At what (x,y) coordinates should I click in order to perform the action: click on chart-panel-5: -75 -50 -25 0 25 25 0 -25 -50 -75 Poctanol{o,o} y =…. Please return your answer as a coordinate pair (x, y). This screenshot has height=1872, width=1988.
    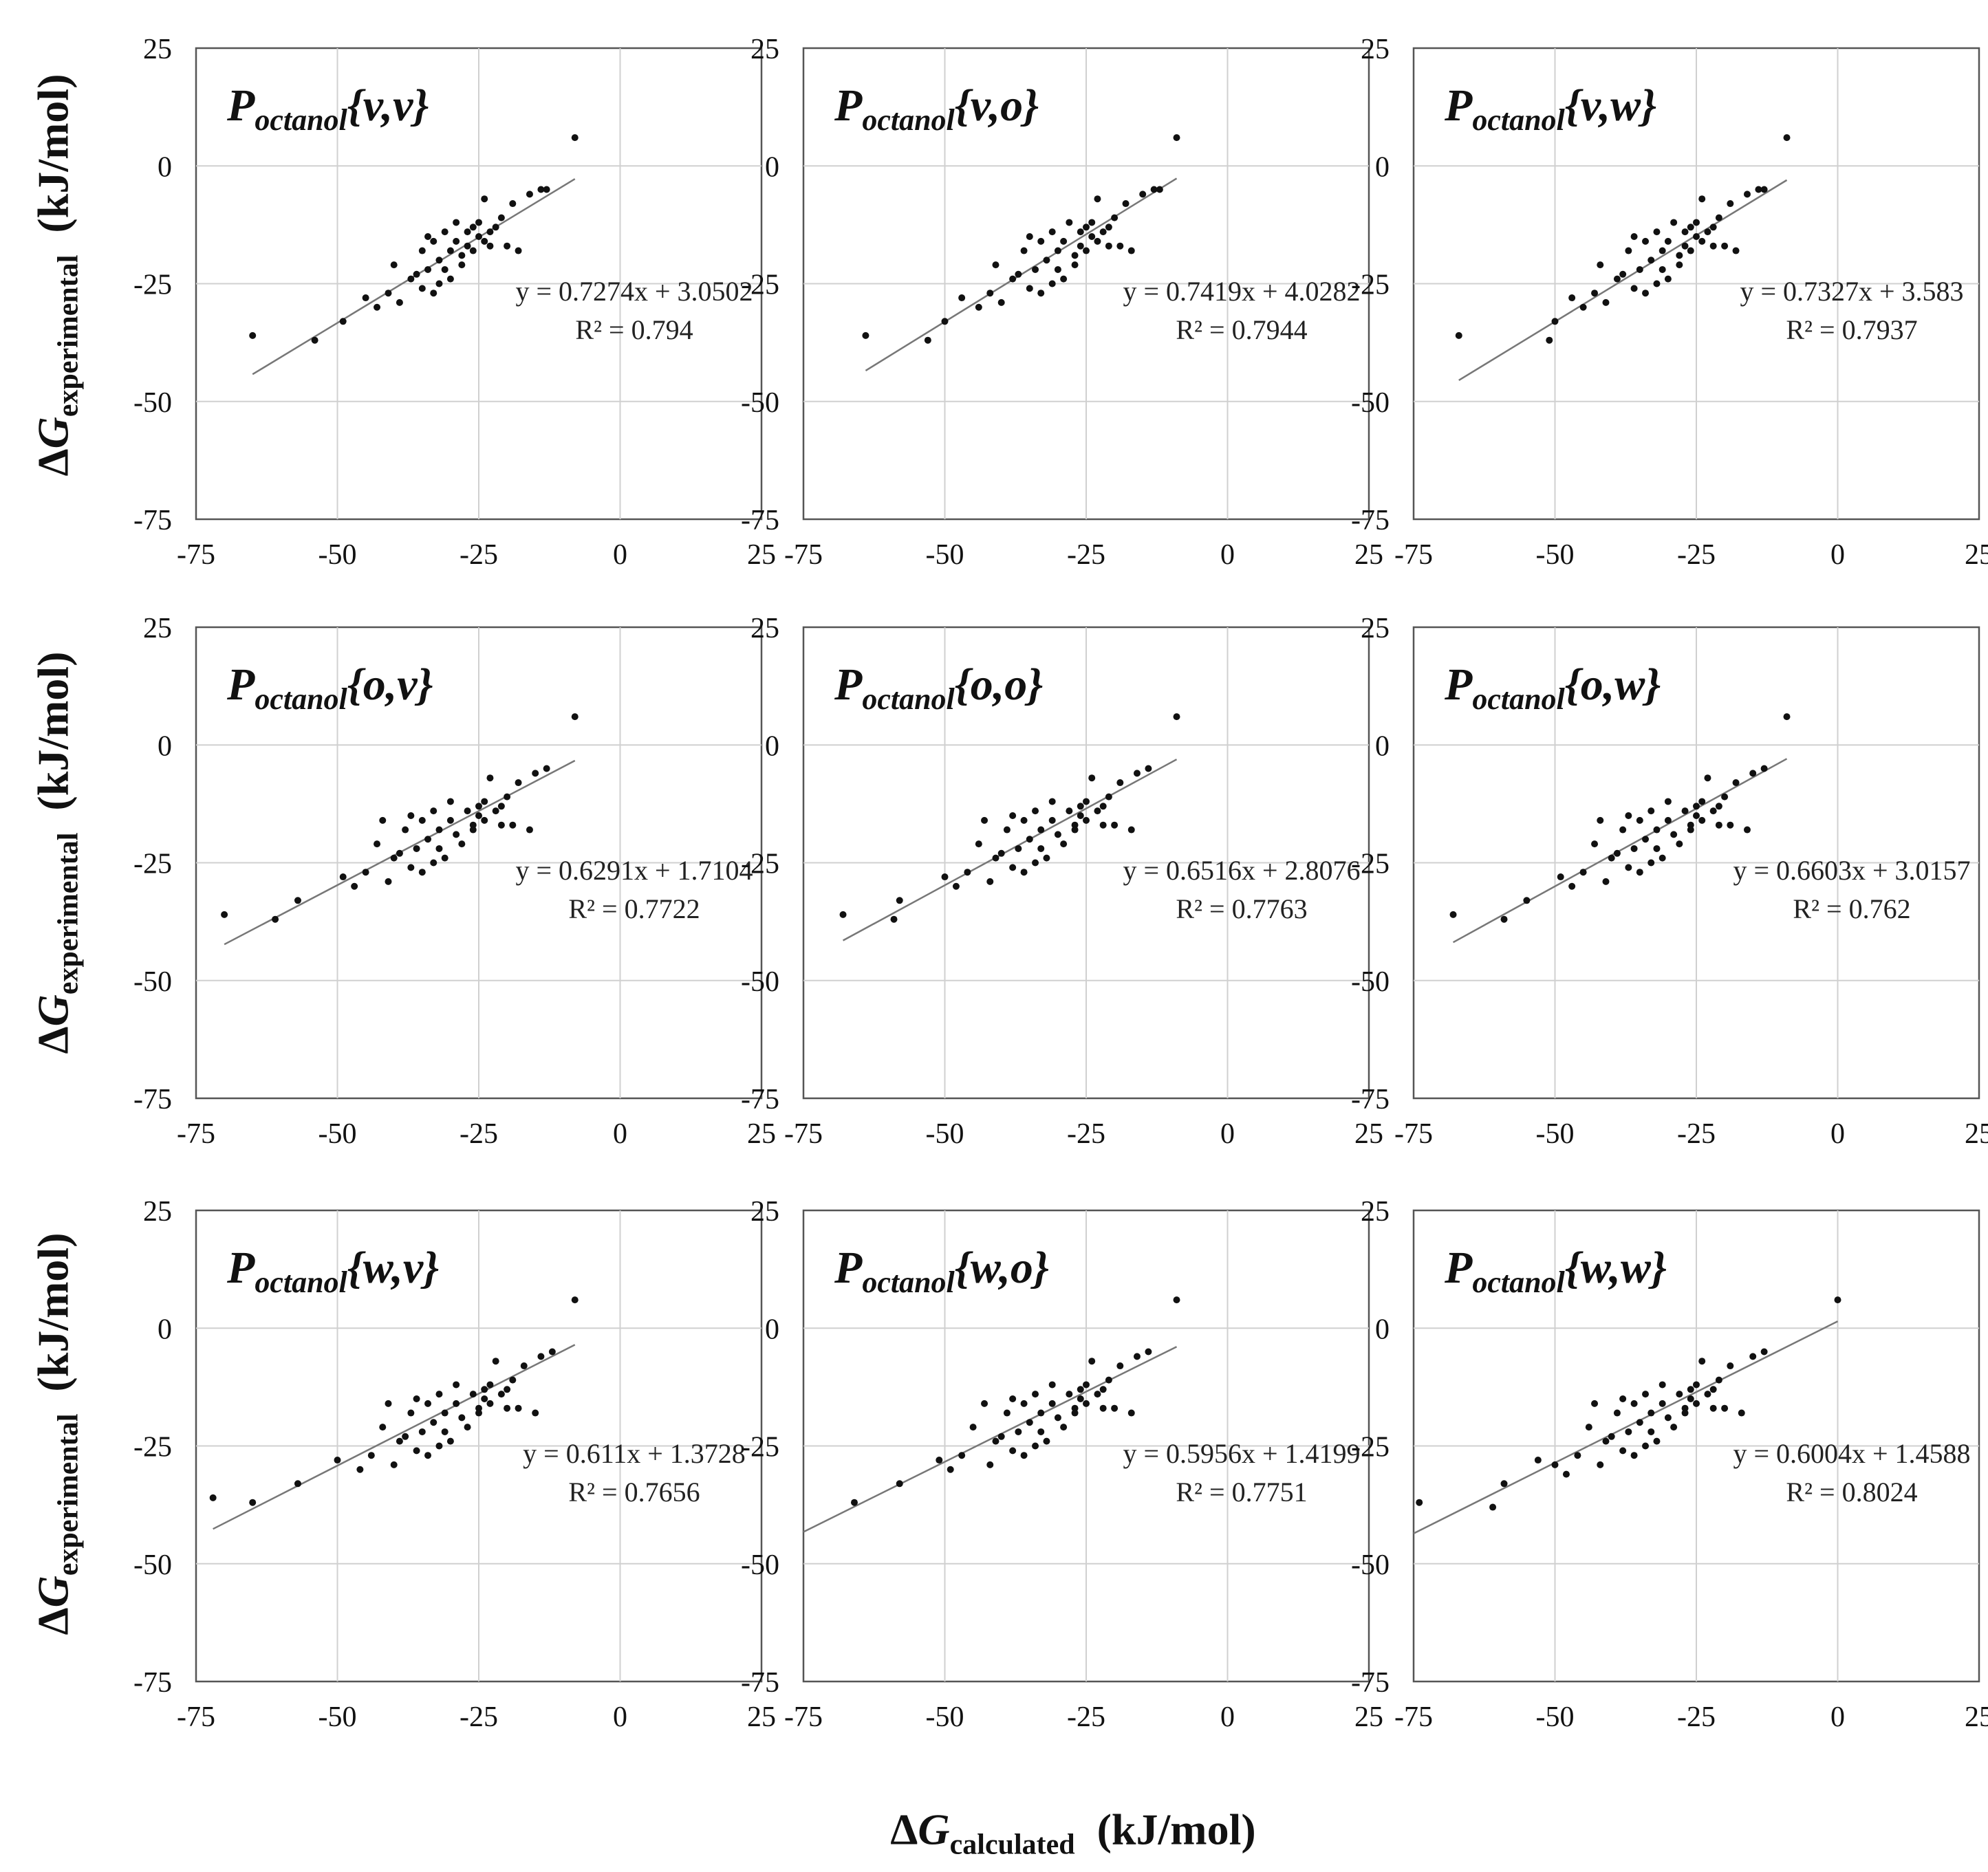
    Looking at the image, I should click on (1062, 881).